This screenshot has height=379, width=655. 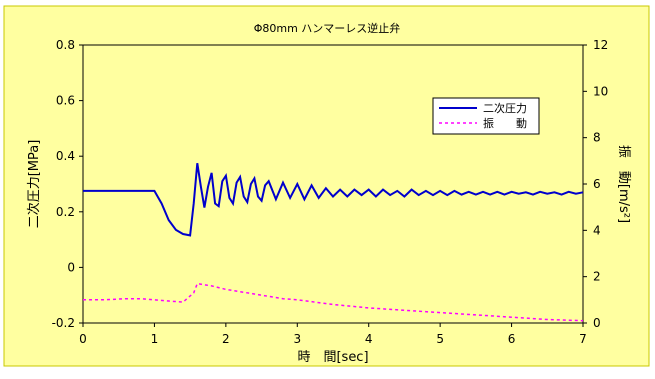 I want to click on series-line-vibration, so click(x=333, y=302).